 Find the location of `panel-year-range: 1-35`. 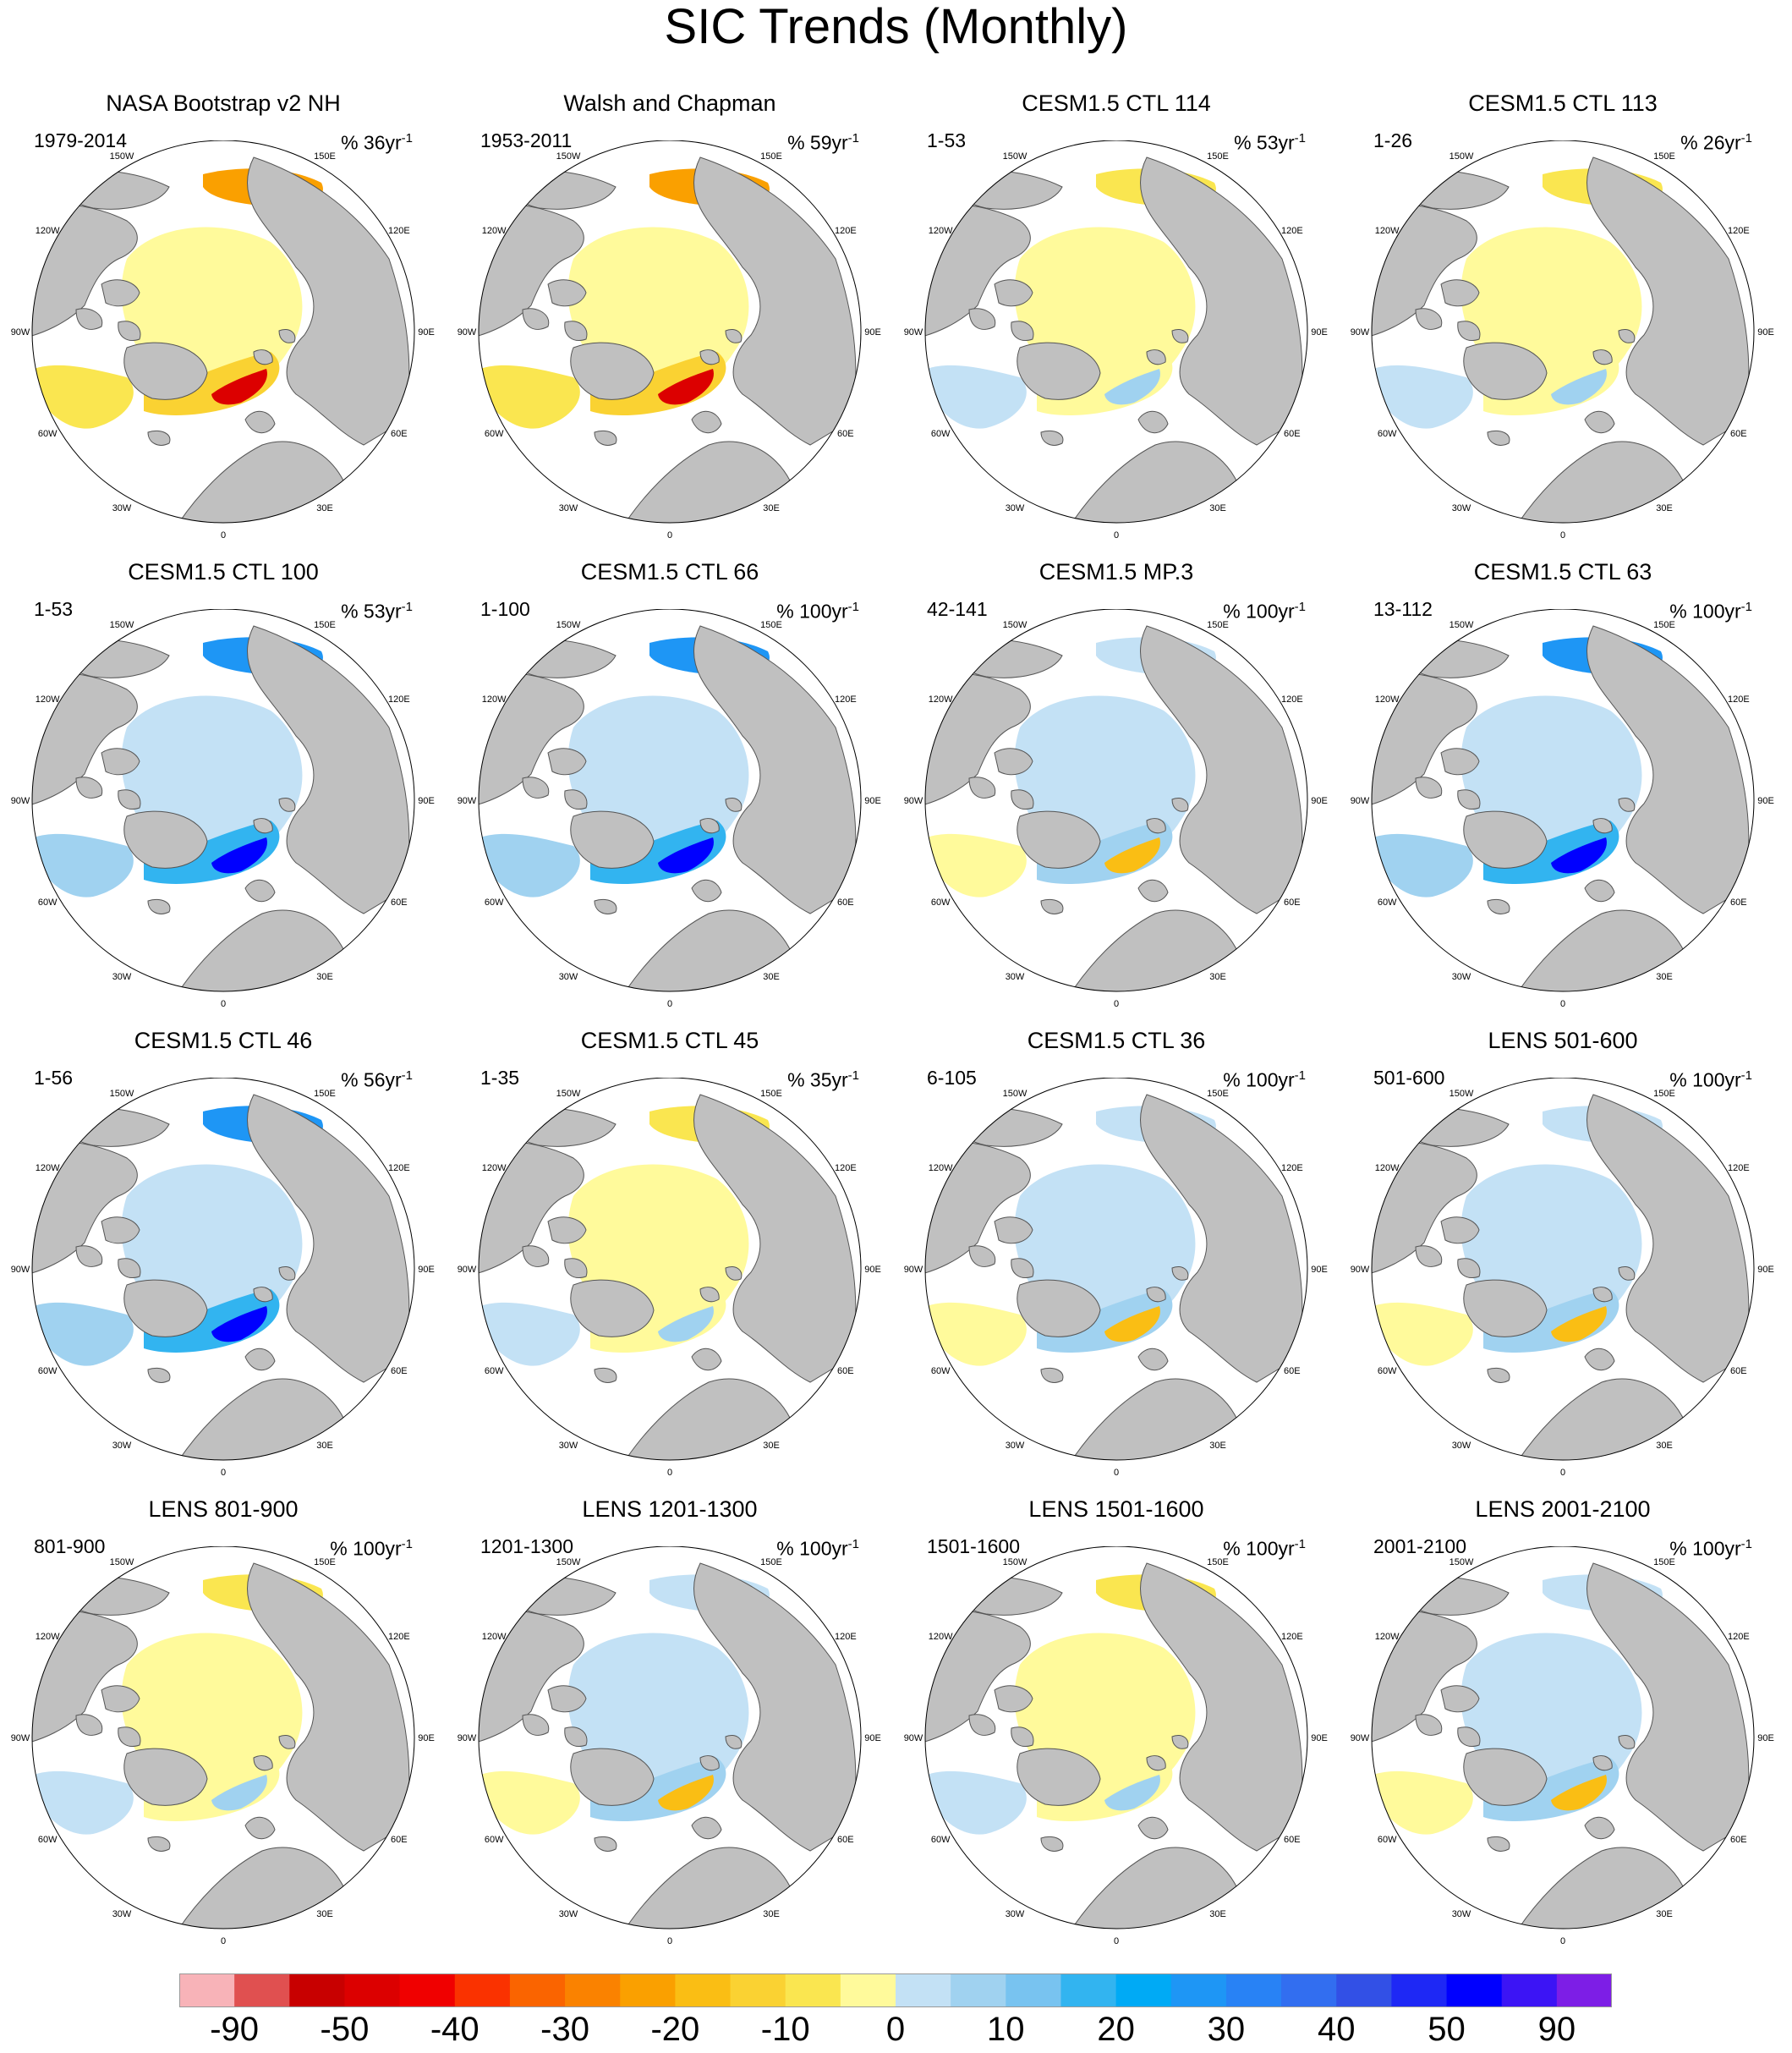

panel-year-range: 1-35 is located at coordinates (500, 1078).